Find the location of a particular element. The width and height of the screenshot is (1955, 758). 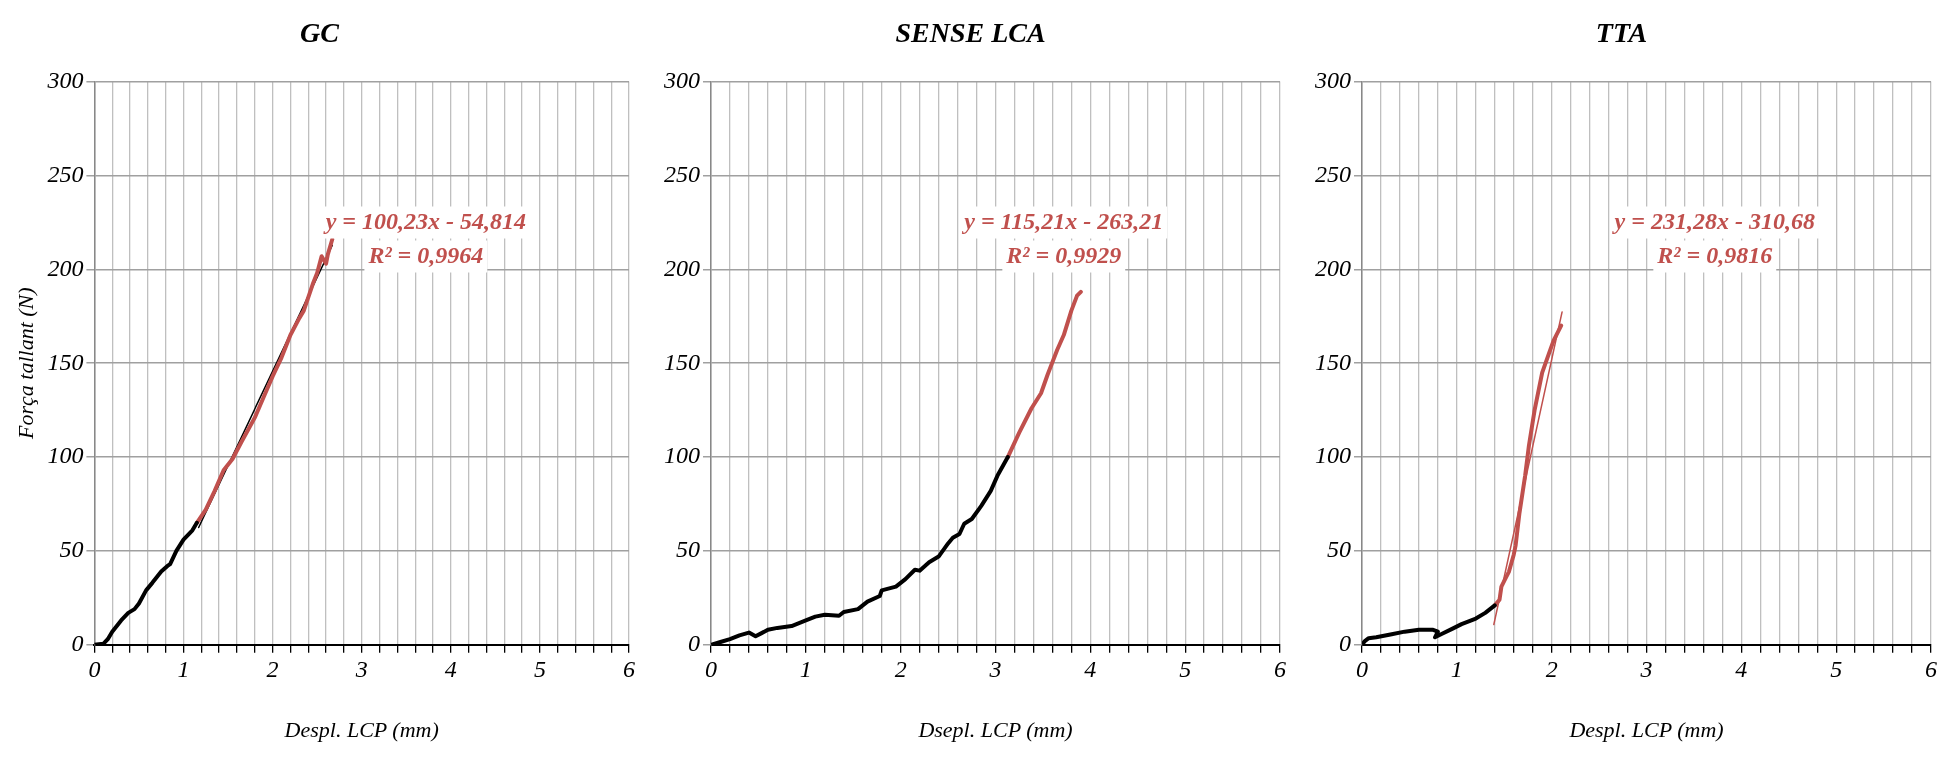

annotation: y = 231,28x - 310,68 is located at coordinates (1713, 220).